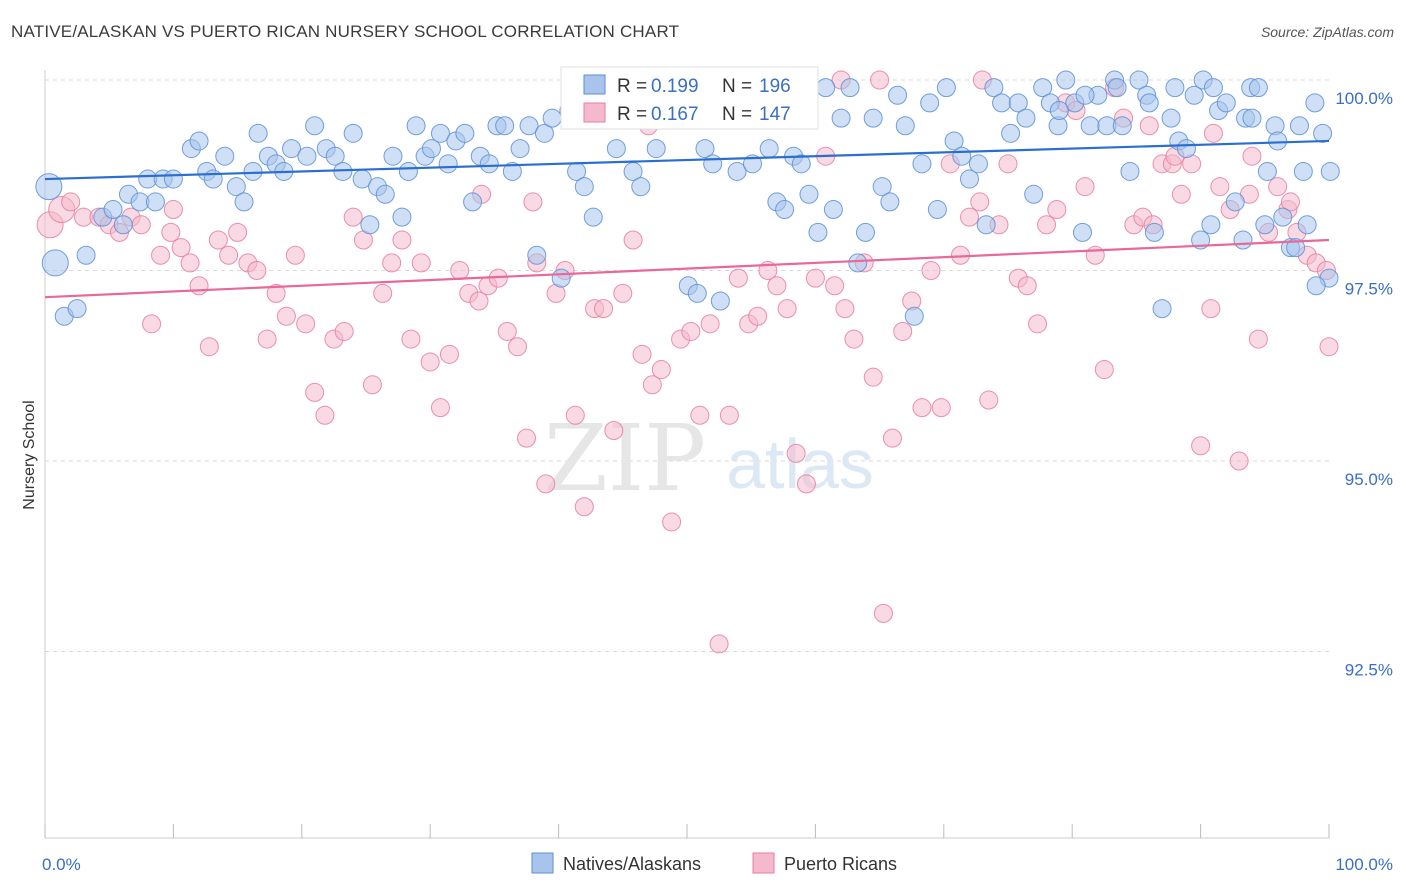 The width and height of the screenshot is (1406, 892). I want to click on y-tick-label-0: 92.5%, so click(1369, 670).